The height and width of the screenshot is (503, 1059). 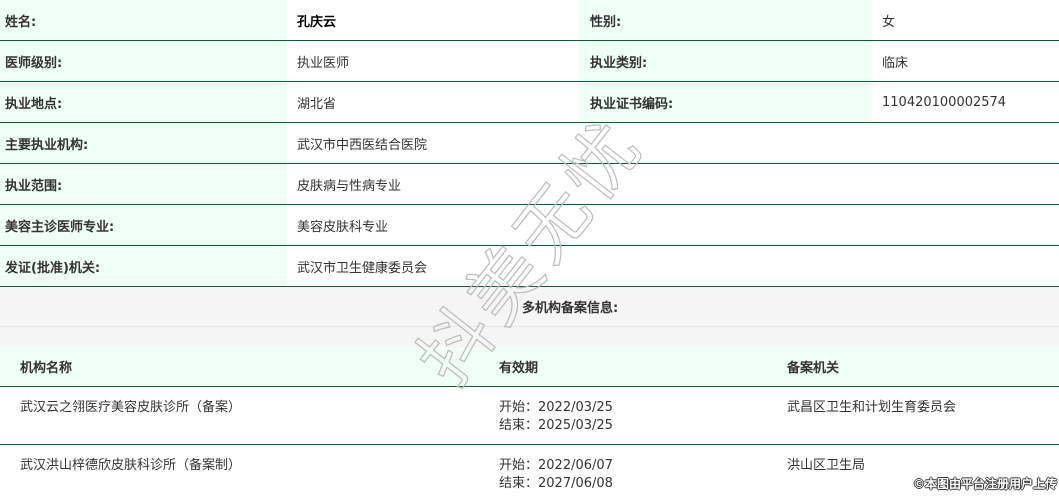 What do you see at coordinates (143, 225) in the screenshot?
I see `specialty-label: 美容主诊医师专业:` at bounding box center [143, 225].